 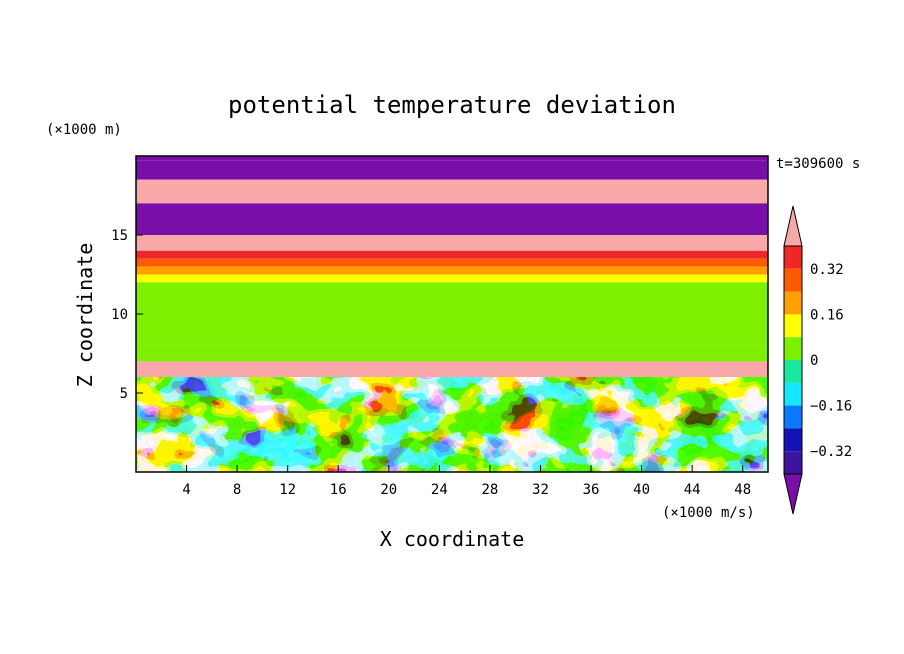 What do you see at coordinates (591, 490) in the screenshot?
I see `x-tick-label: 36` at bounding box center [591, 490].